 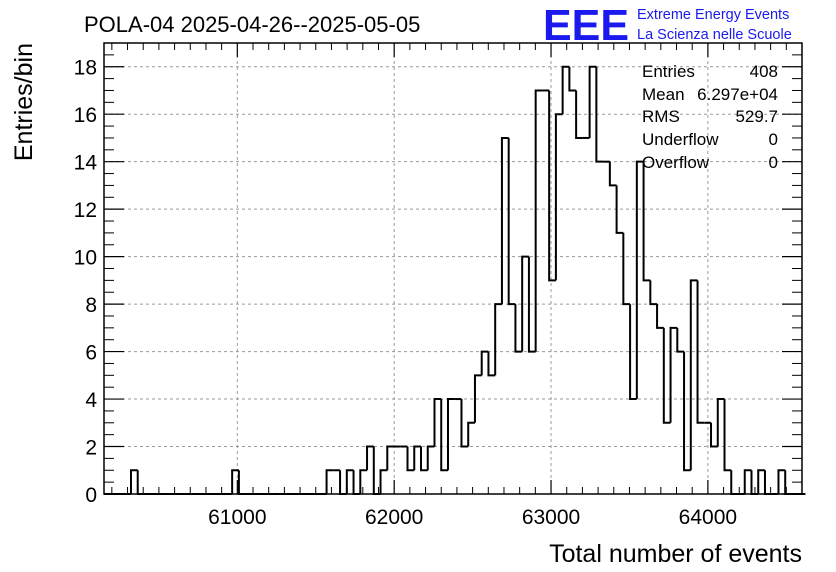 What do you see at coordinates (91, 305) in the screenshot?
I see `y-tick-label: 8` at bounding box center [91, 305].